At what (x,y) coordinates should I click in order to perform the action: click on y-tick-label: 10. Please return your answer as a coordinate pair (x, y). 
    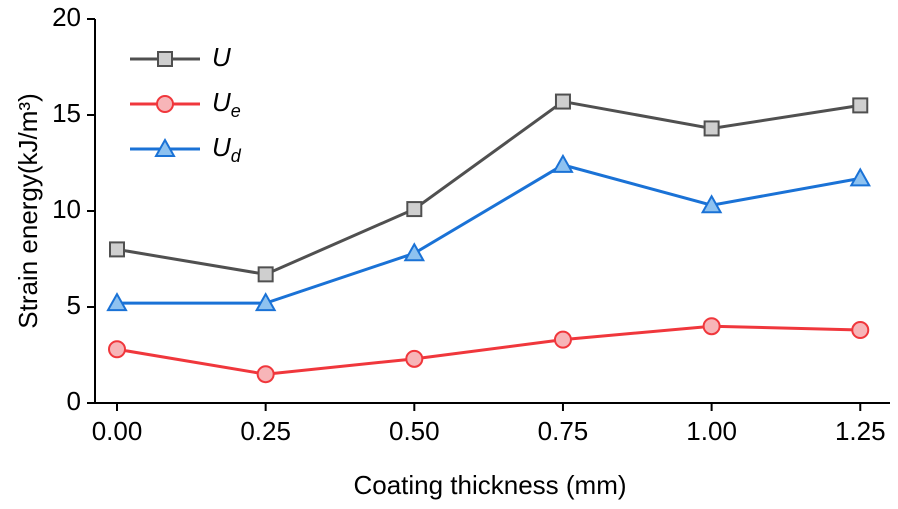
    Looking at the image, I should click on (66, 209).